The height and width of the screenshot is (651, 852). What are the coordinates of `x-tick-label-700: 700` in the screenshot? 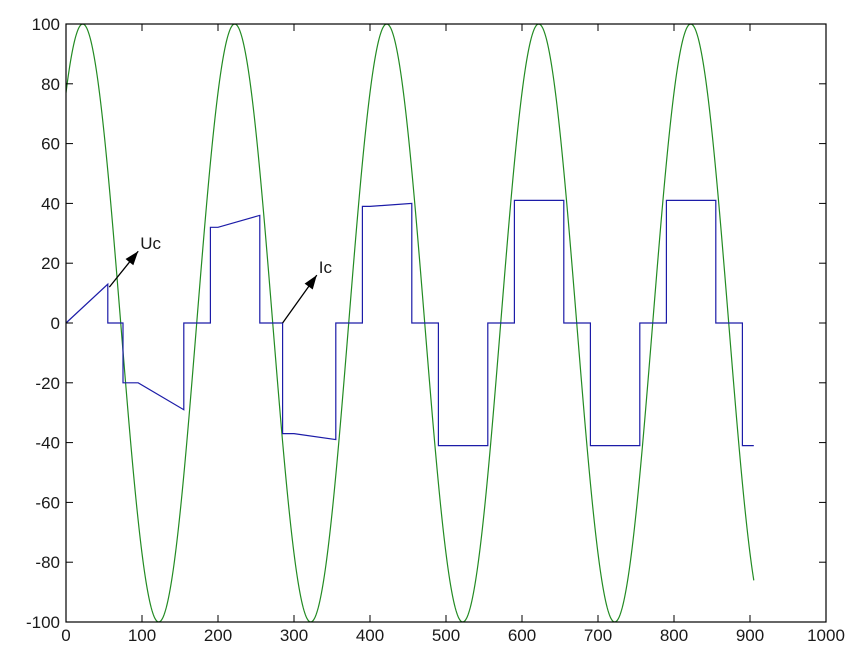 It's located at (598, 635).